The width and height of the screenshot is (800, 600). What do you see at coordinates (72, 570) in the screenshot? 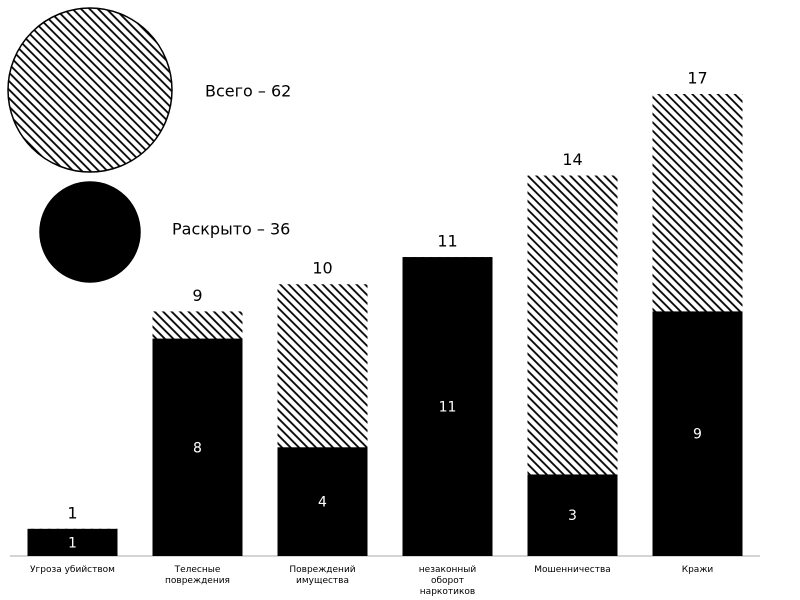
I see `x-tick-label: Угроза убийством` at bounding box center [72, 570].